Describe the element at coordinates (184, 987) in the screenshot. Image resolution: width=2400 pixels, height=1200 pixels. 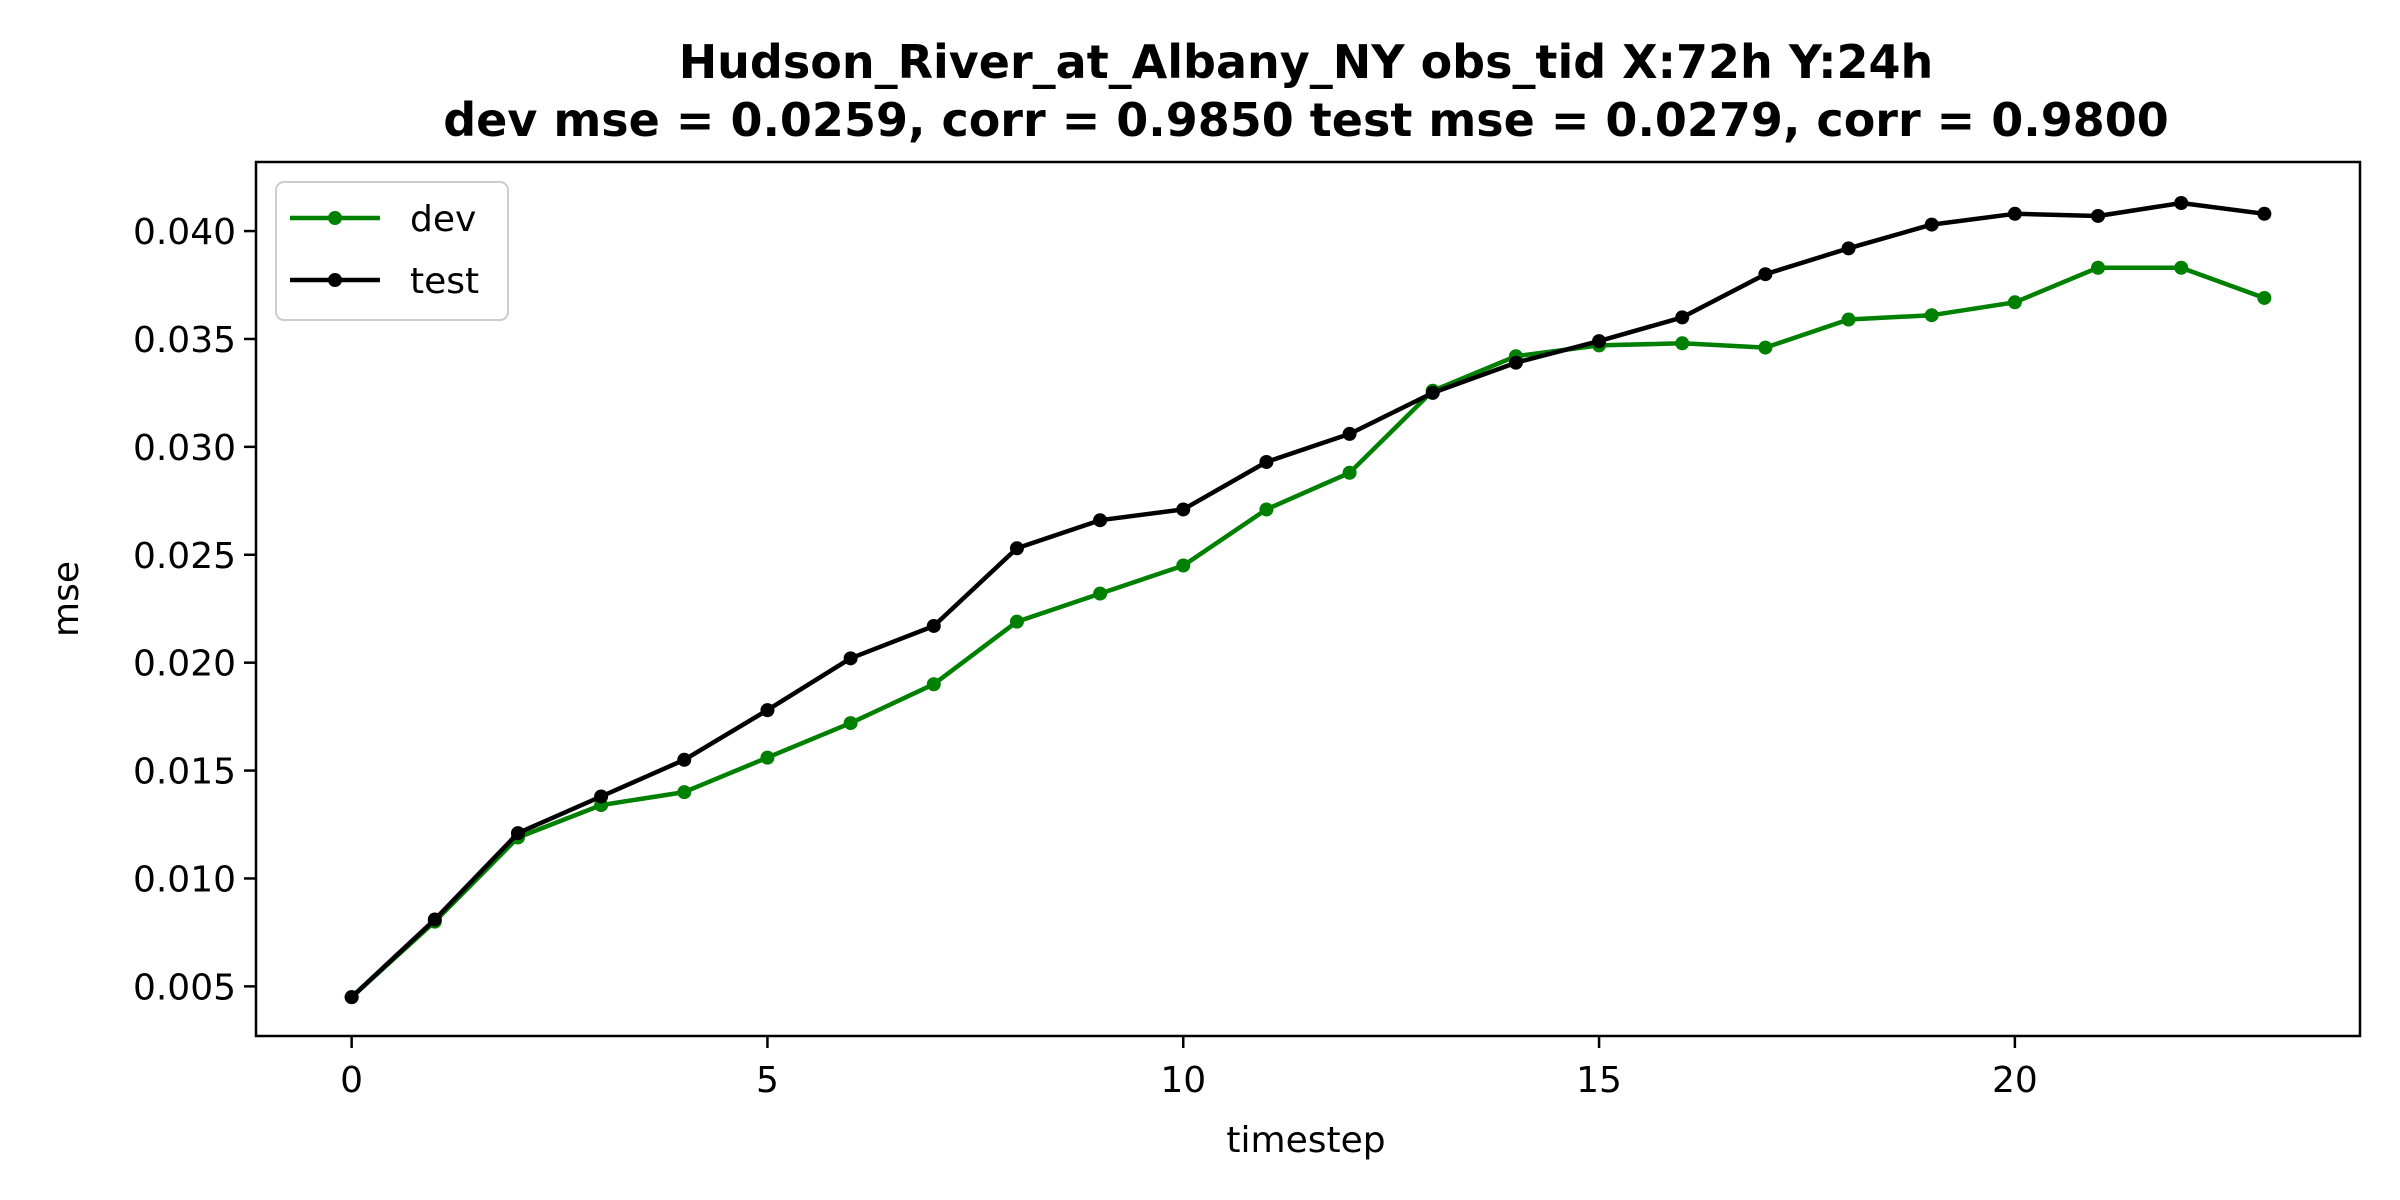
I see `y-tick-label: 0.005` at that location.